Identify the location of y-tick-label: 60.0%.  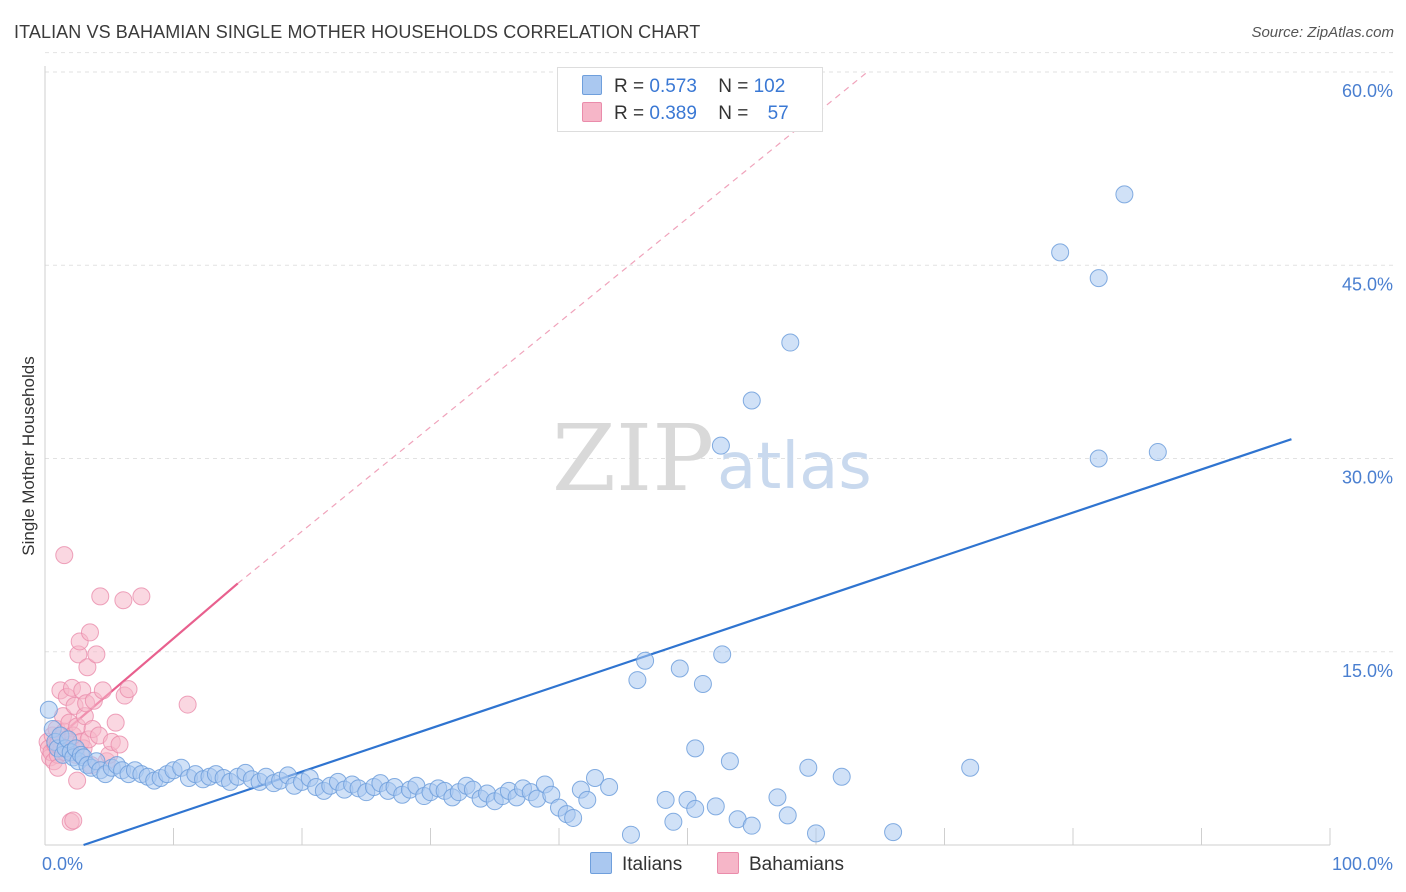
(1367, 91).